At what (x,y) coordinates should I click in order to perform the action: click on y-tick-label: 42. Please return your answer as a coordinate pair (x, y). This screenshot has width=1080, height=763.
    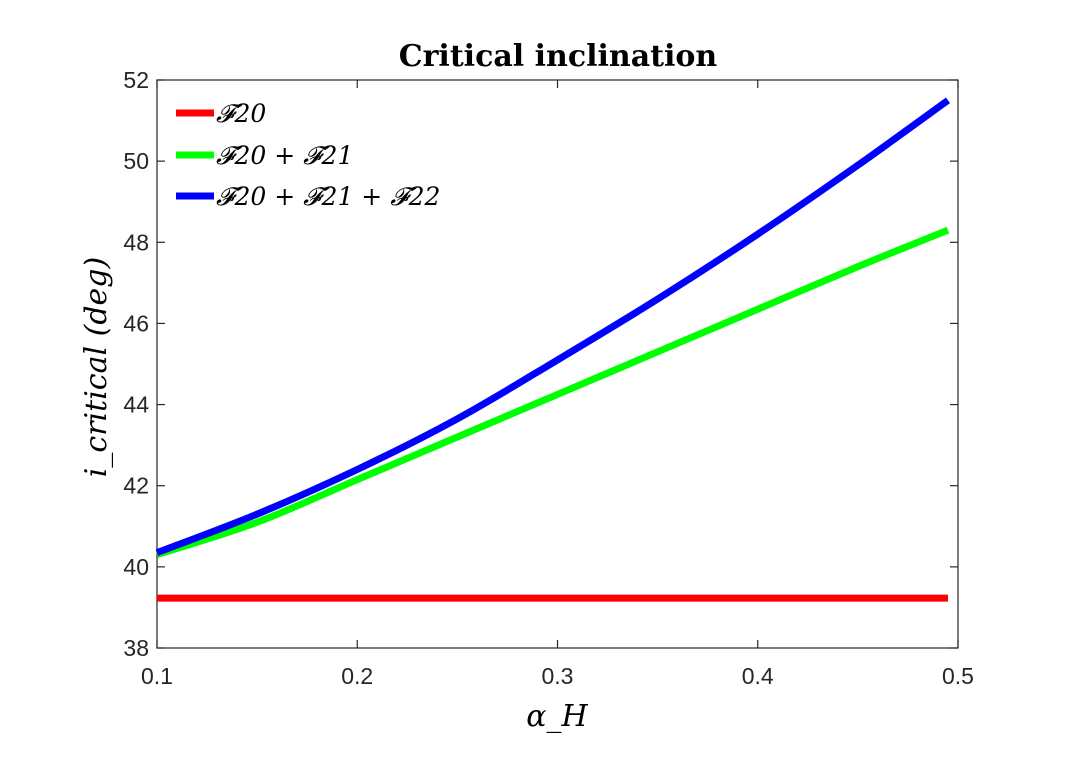
    Looking at the image, I should click on (136, 486).